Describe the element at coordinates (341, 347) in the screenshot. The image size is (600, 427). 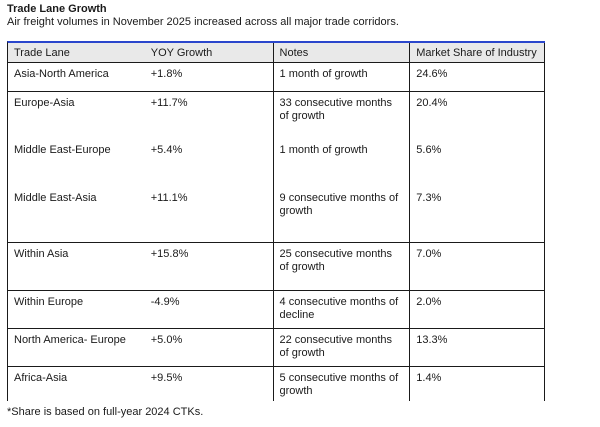
I see `cell-notes: 22 consecutive months of growth` at that location.